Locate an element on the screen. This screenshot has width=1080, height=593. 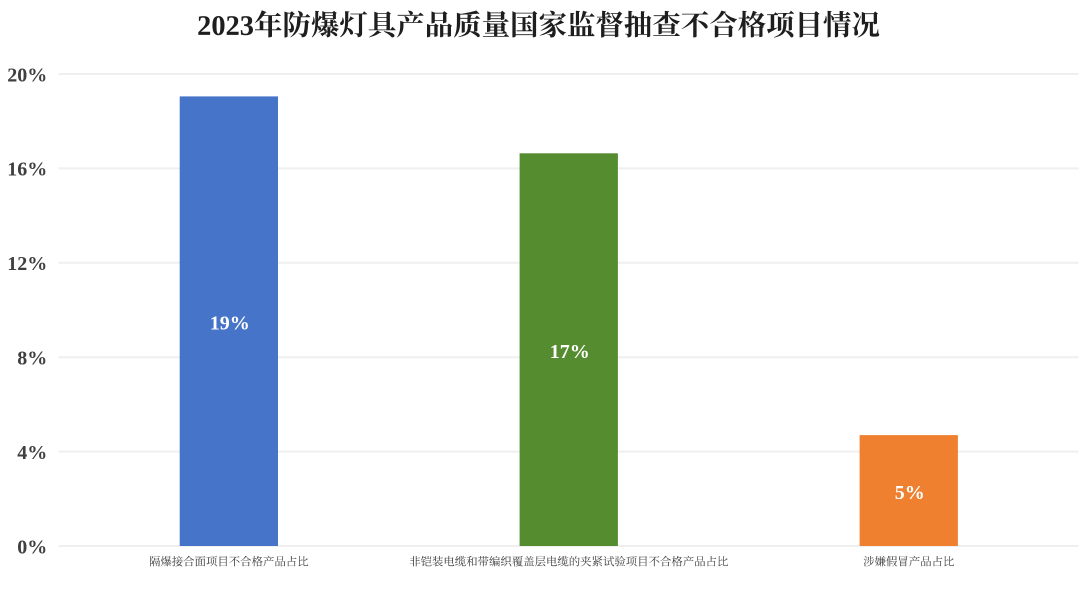
svg-text: 16% is located at coordinates (27, 170).